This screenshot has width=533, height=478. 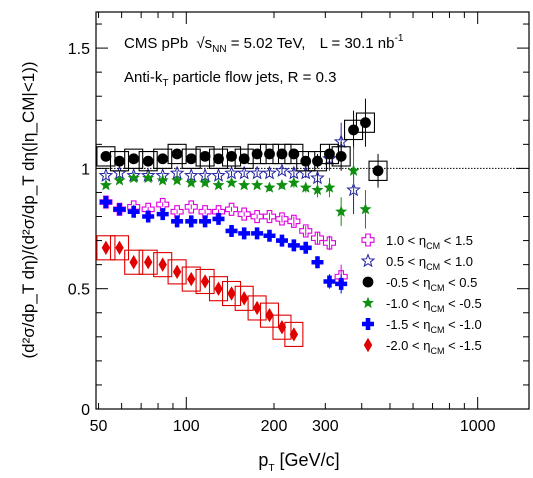 I want to click on legend-entry: -2.0 < ηCM < -1.5, so click(x=434, y=347).